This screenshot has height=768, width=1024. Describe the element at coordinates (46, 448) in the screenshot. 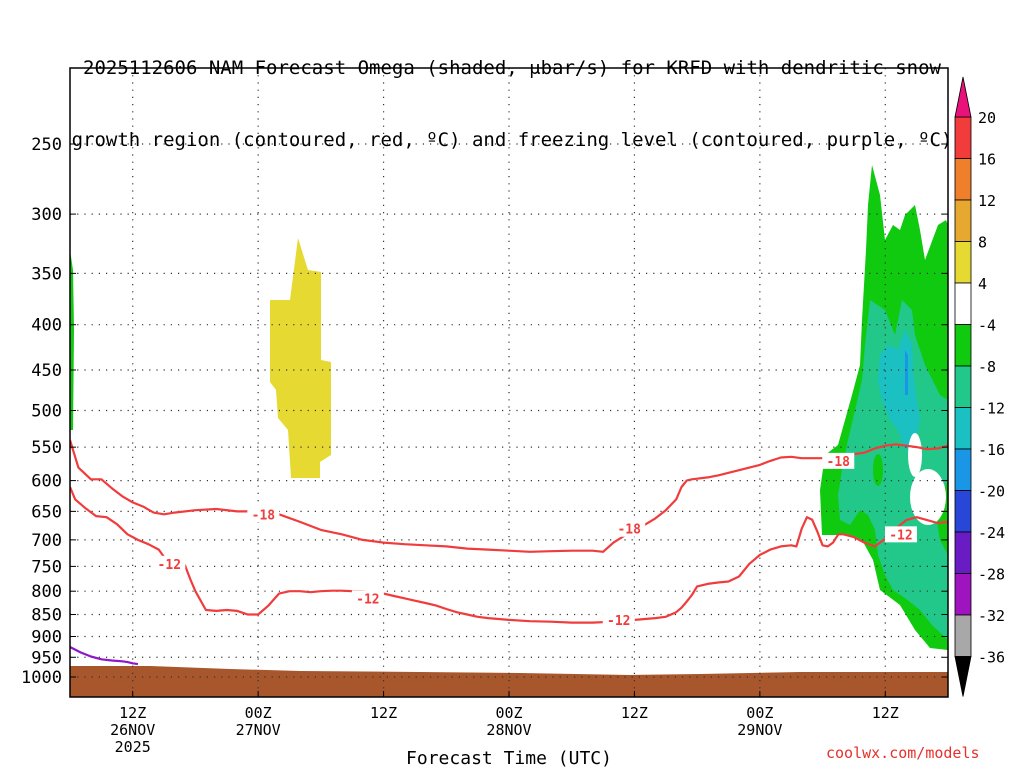

I see `y-tick-label: 550` at that location.